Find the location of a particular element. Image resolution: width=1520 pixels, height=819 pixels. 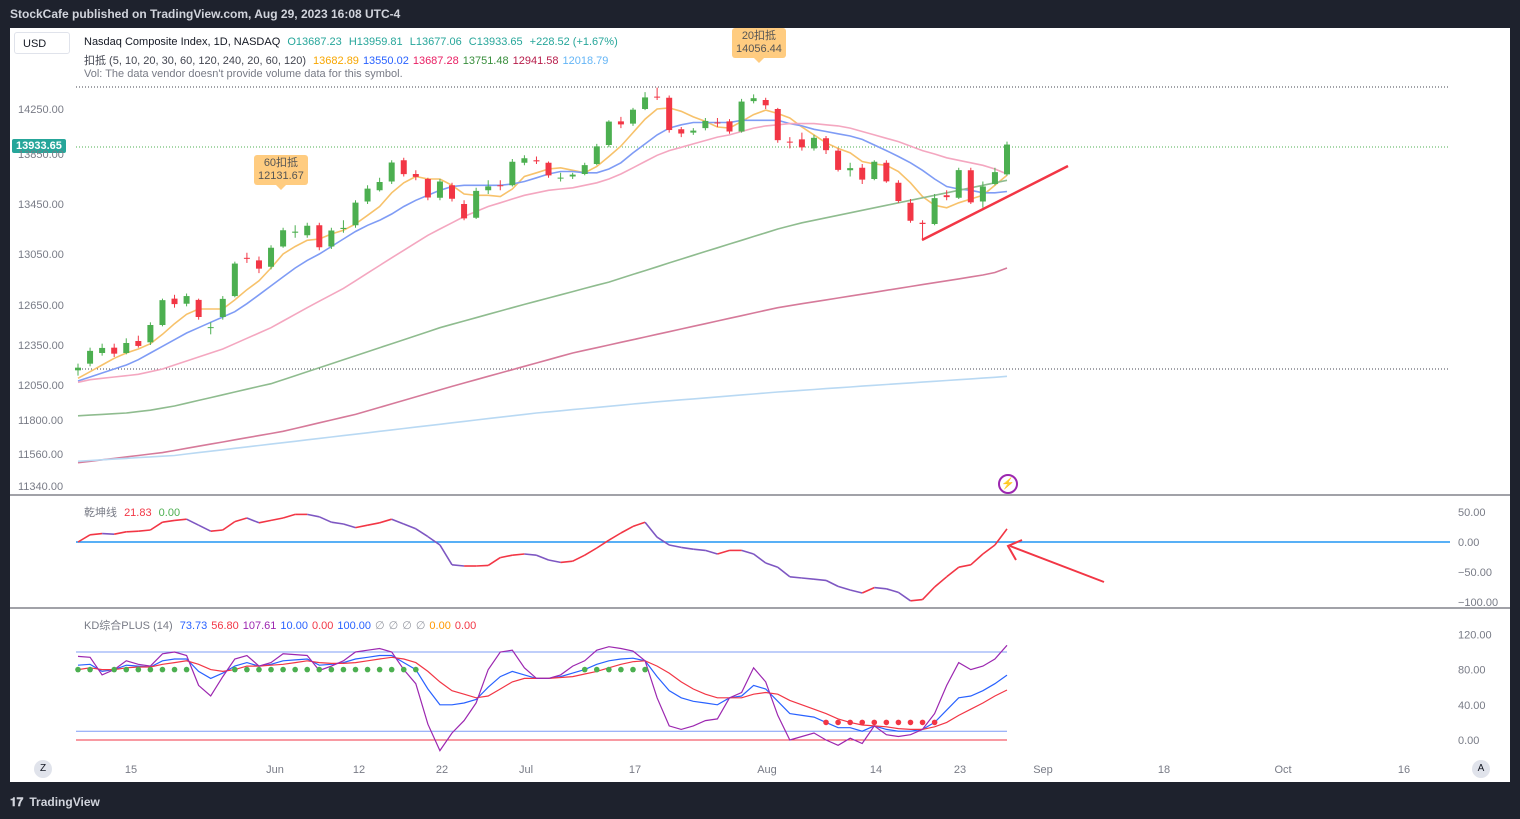

trend-line is located at coordinates (995, 203).